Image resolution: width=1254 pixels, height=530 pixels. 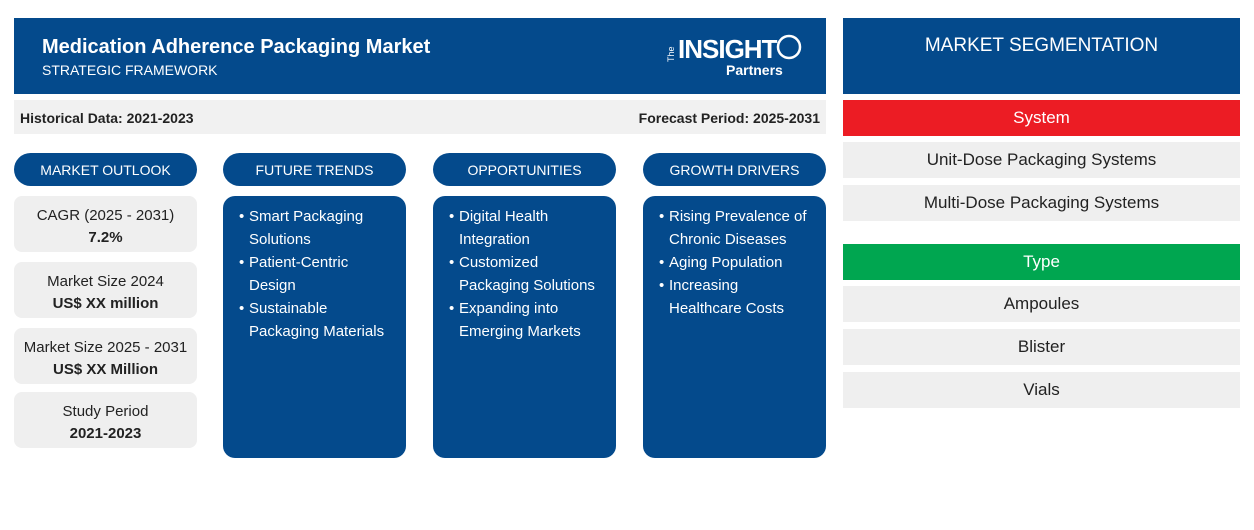 I want to click on list-item: Patient-Centric Design, so click(x=318, y=274).